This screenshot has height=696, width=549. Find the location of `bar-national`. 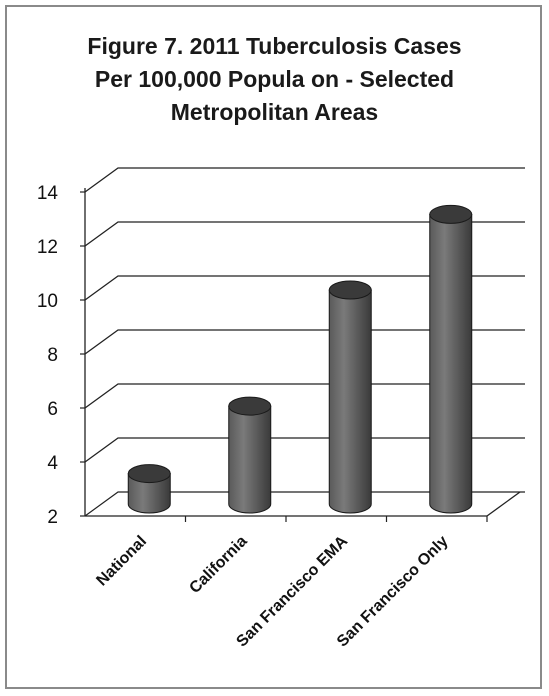

bar-national is located at coordinates (149, 489).